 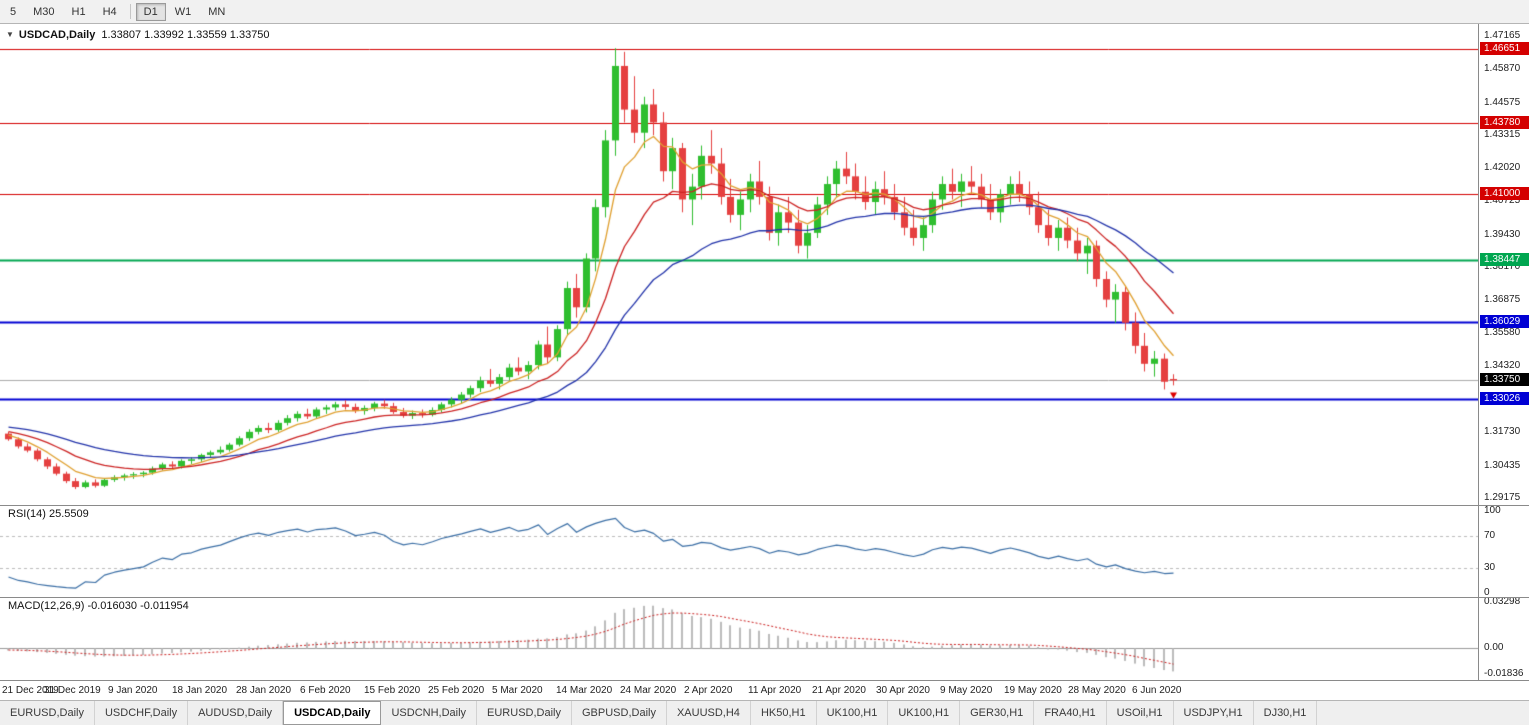 What do you see at coordinates (517, 690) in the screenshot?
I see `time-axis-label: 5 Mar 2020` at bounding box center [517, 690].